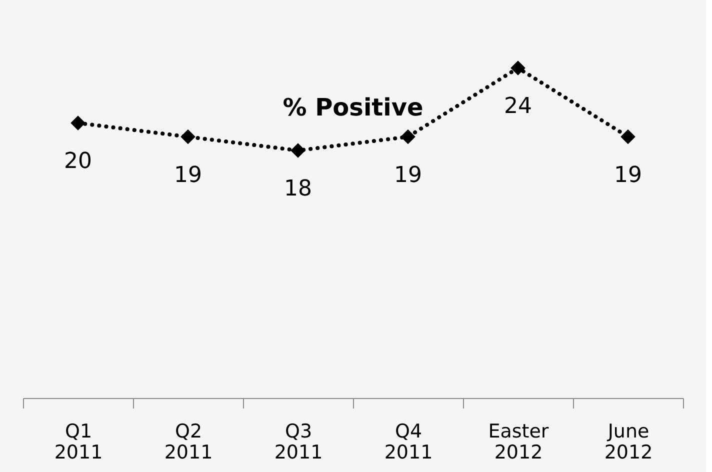 This screenshot has height=472, width=712. I want to click on text: % Positive, so click(353, 108).